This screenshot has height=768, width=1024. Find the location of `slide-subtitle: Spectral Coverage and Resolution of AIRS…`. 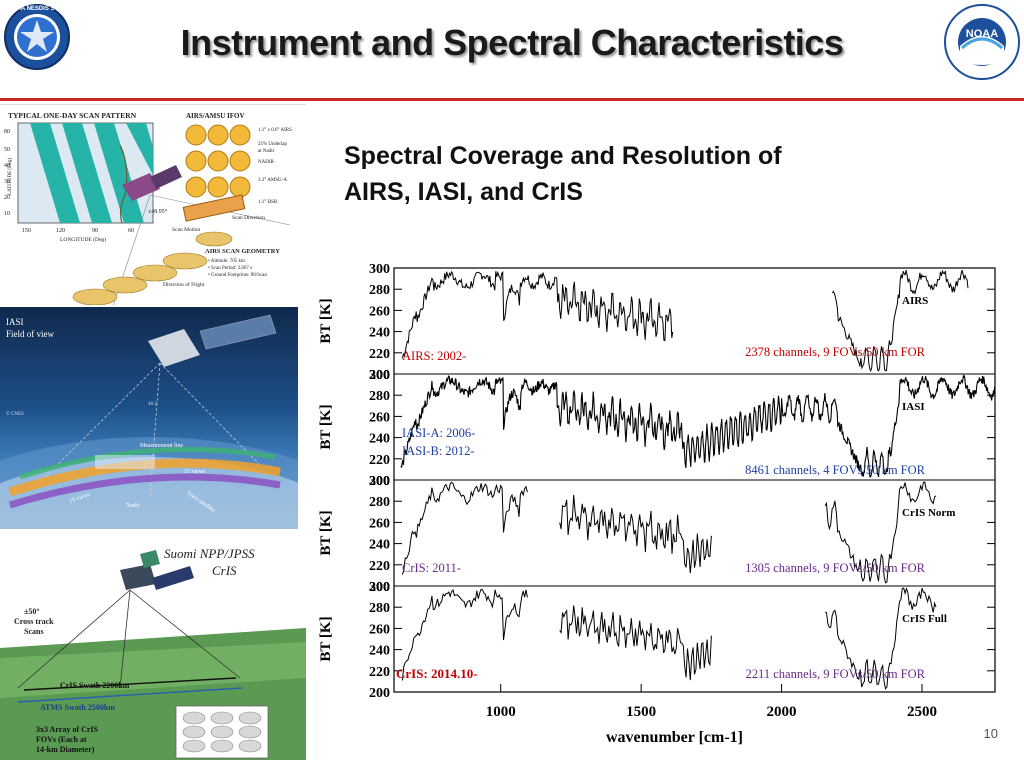

slide-subtitle: Spectral Coverage and Resolution of AIRS… is located at coordinates (624, 174).